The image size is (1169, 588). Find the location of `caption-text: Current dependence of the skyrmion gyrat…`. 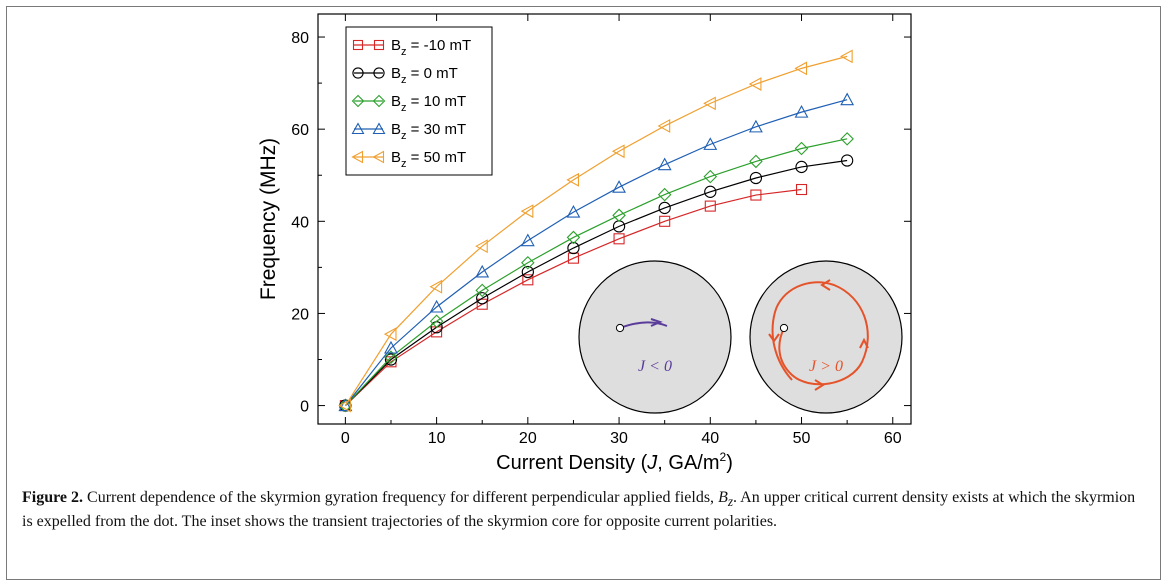

caption-text: Current dependence of the skyrmion gyrat… is located at coordinates (579, 510).